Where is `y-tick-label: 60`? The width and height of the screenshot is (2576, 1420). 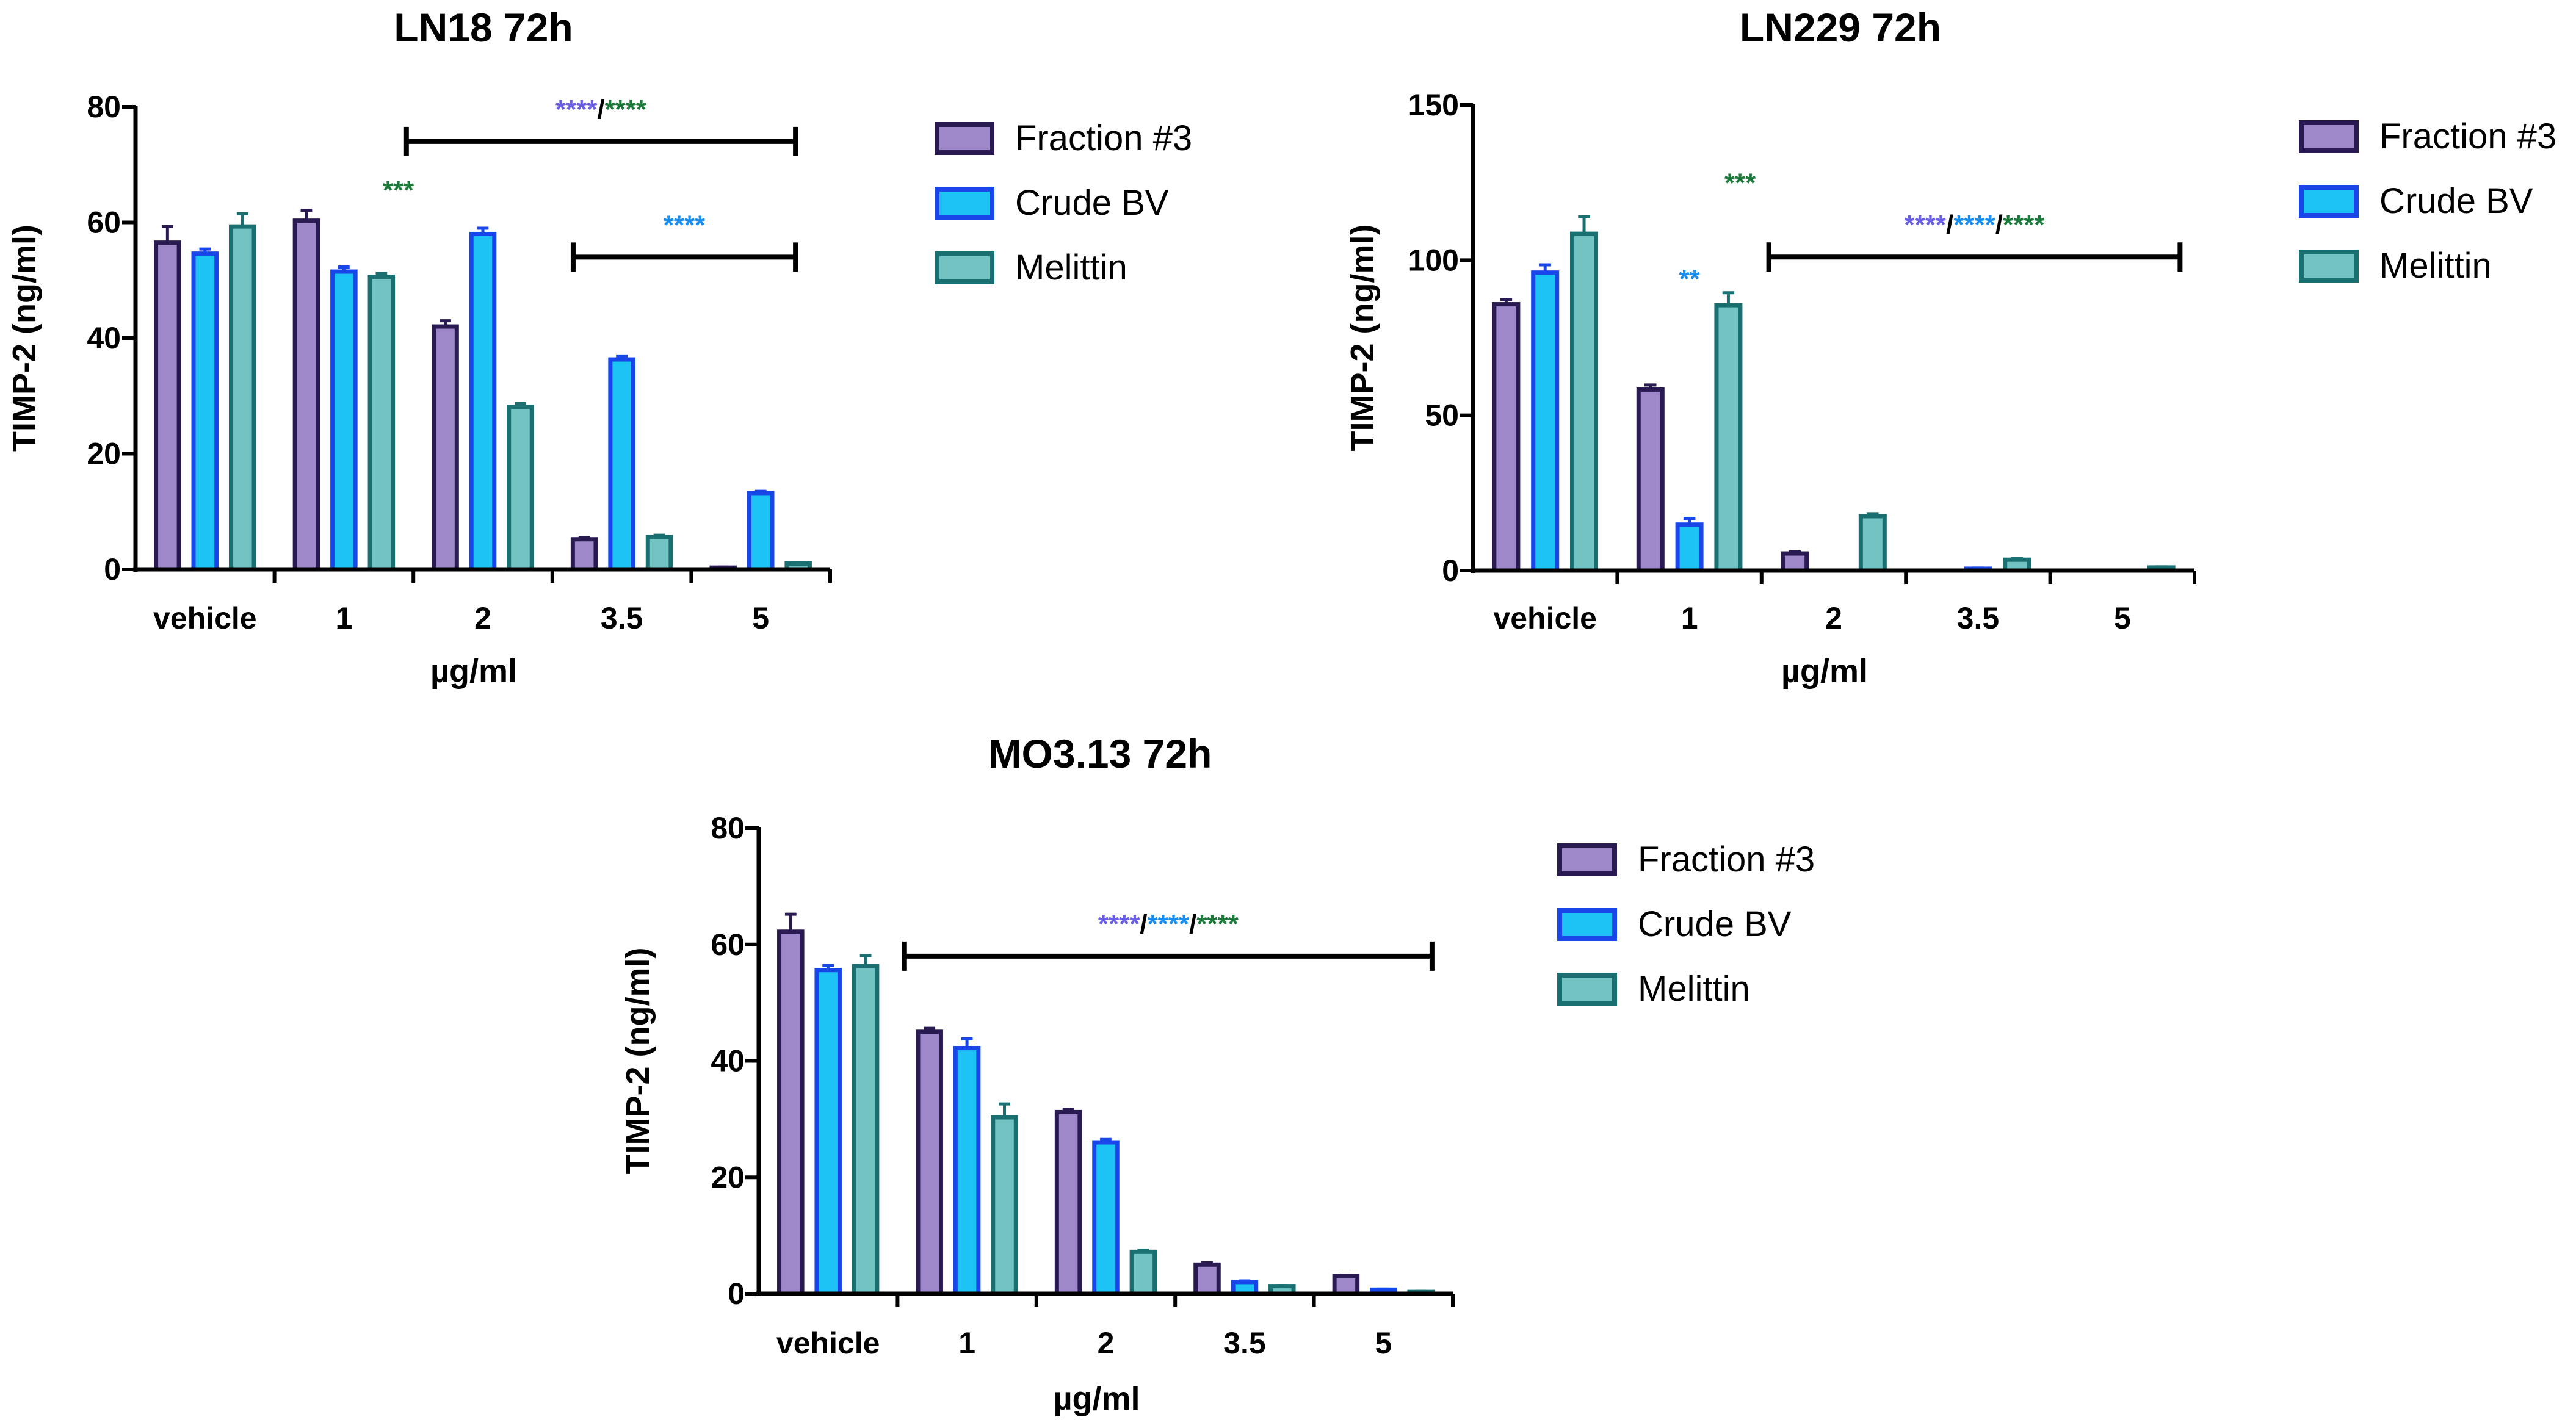 y-tick-label: 60 is located at coordinates (104, 223).